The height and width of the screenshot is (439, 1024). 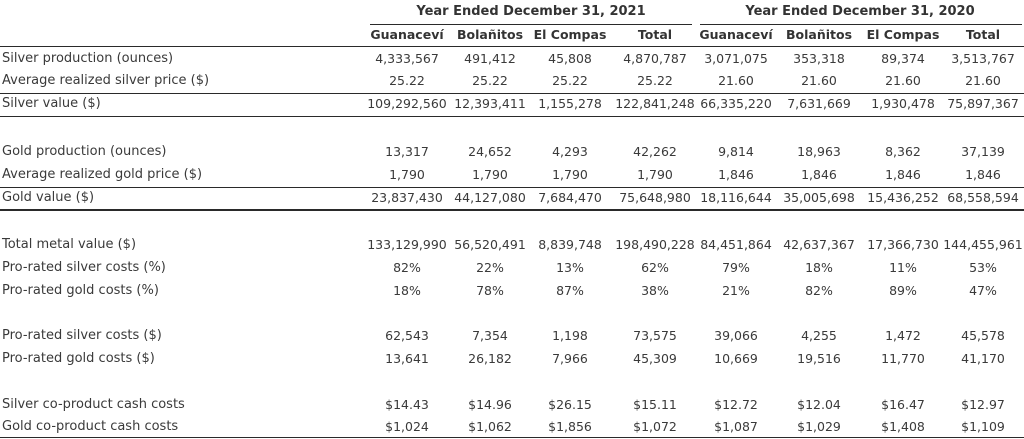 I want to click on table-cell: 8,839,748, so click(x=570, y=244).